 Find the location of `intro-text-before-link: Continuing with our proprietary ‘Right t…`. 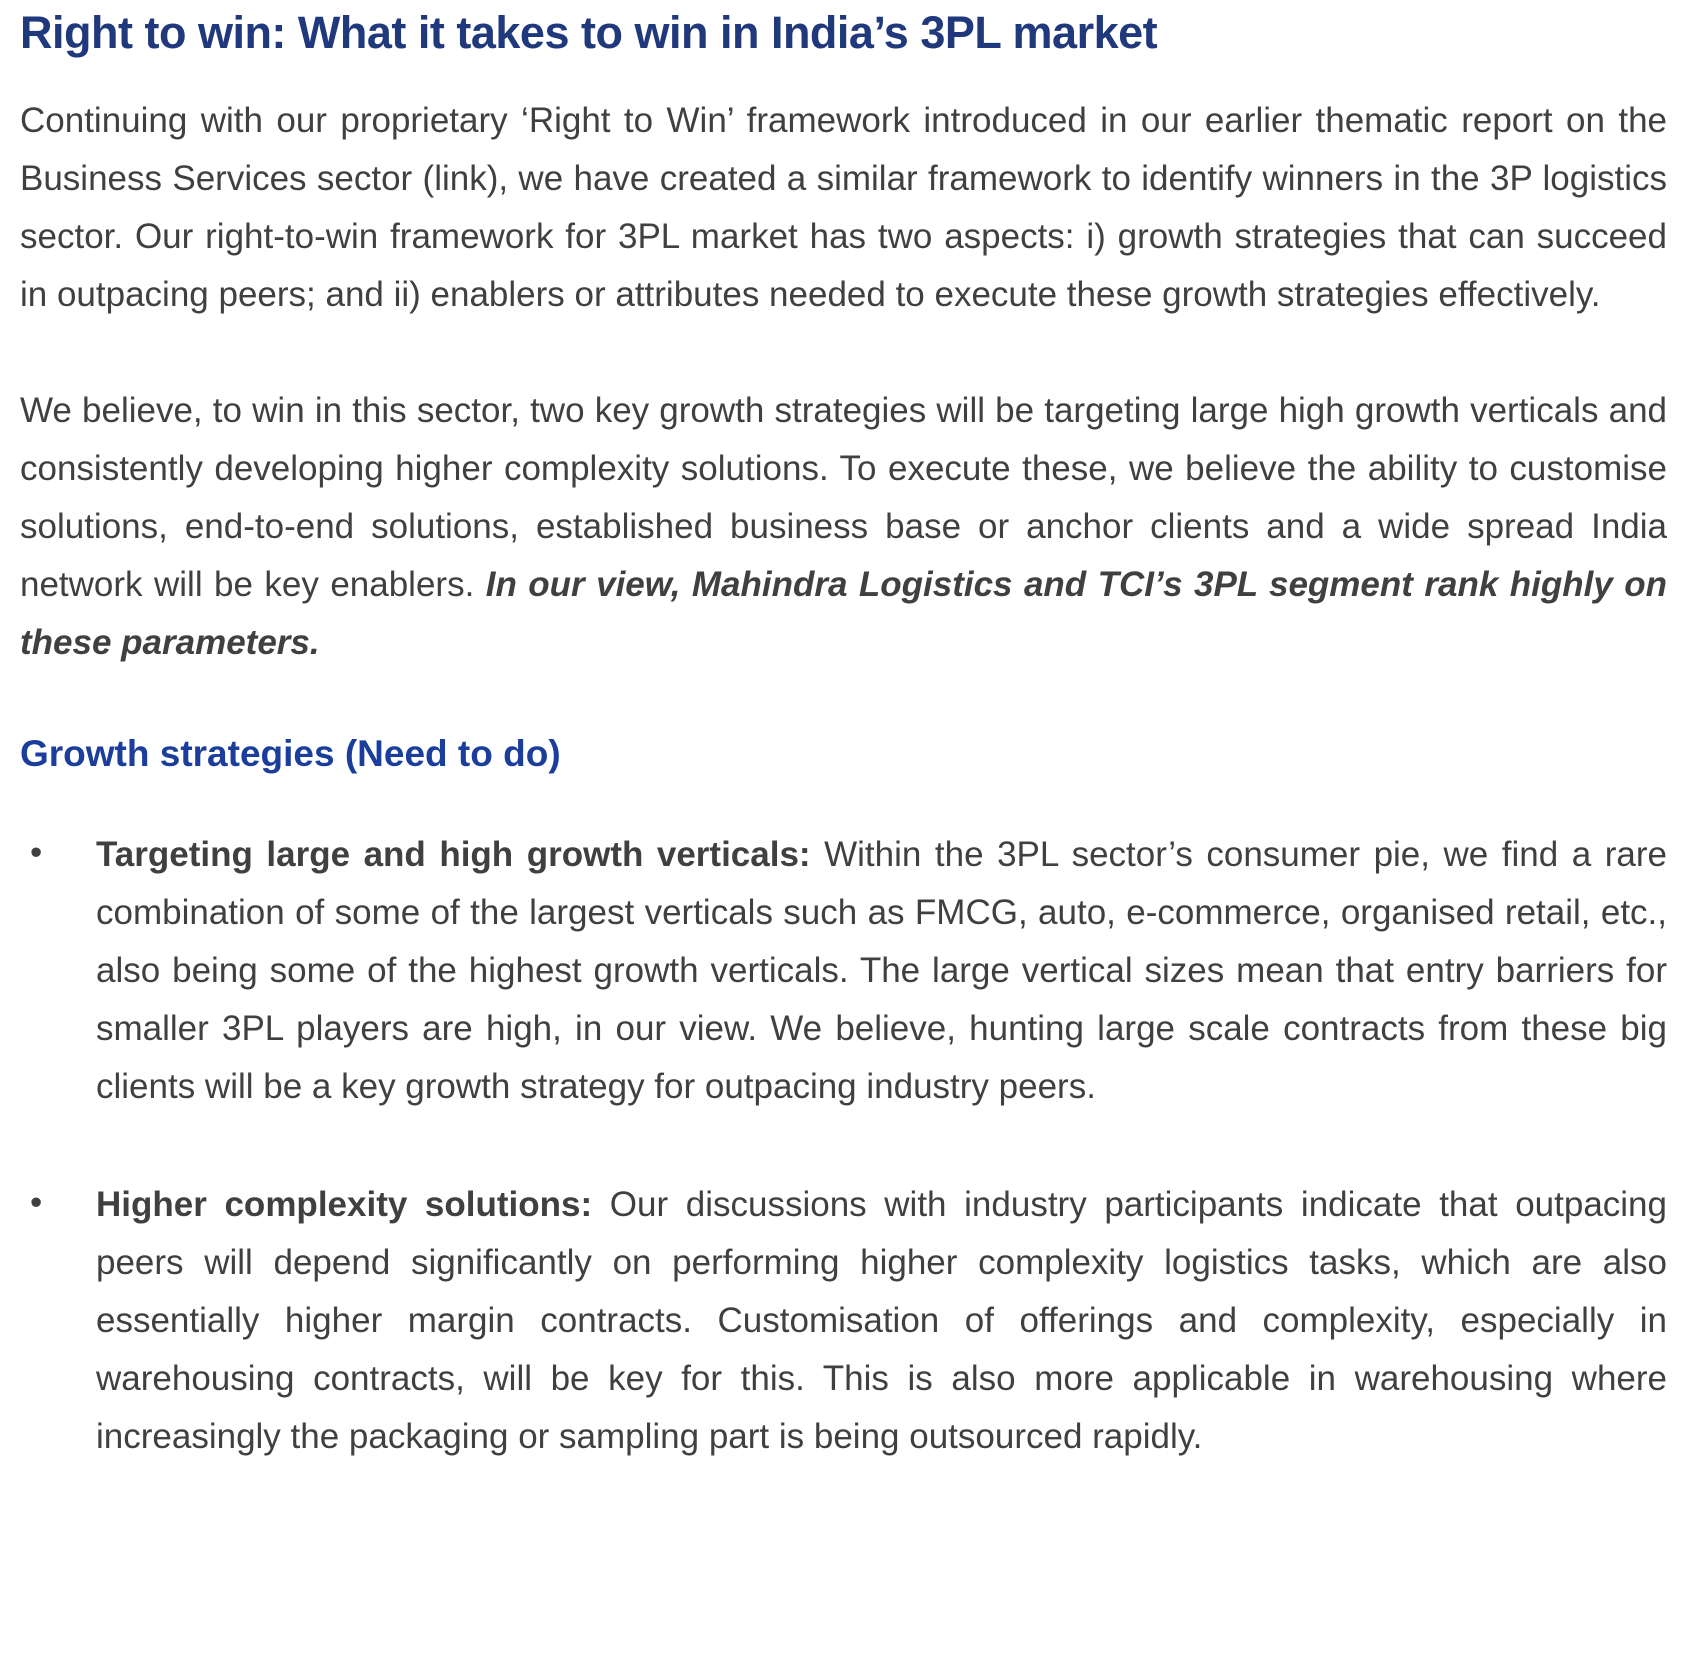

intro-text-before-link: Continuing with our proprietary ‘Right t… is located at coordinates (843, 149).